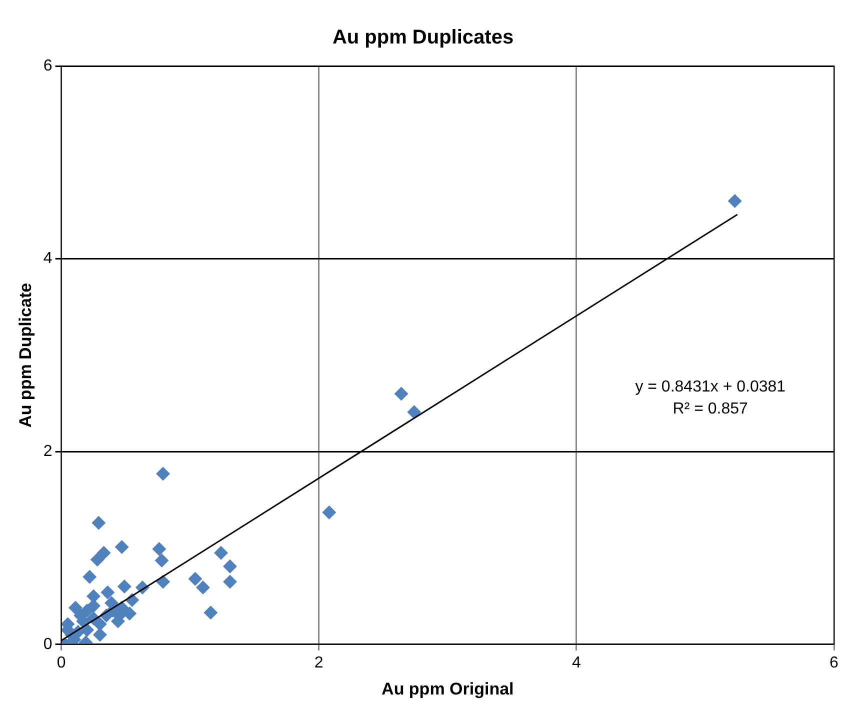  I want to click on y-tick-label: 4, so click(47, 259).